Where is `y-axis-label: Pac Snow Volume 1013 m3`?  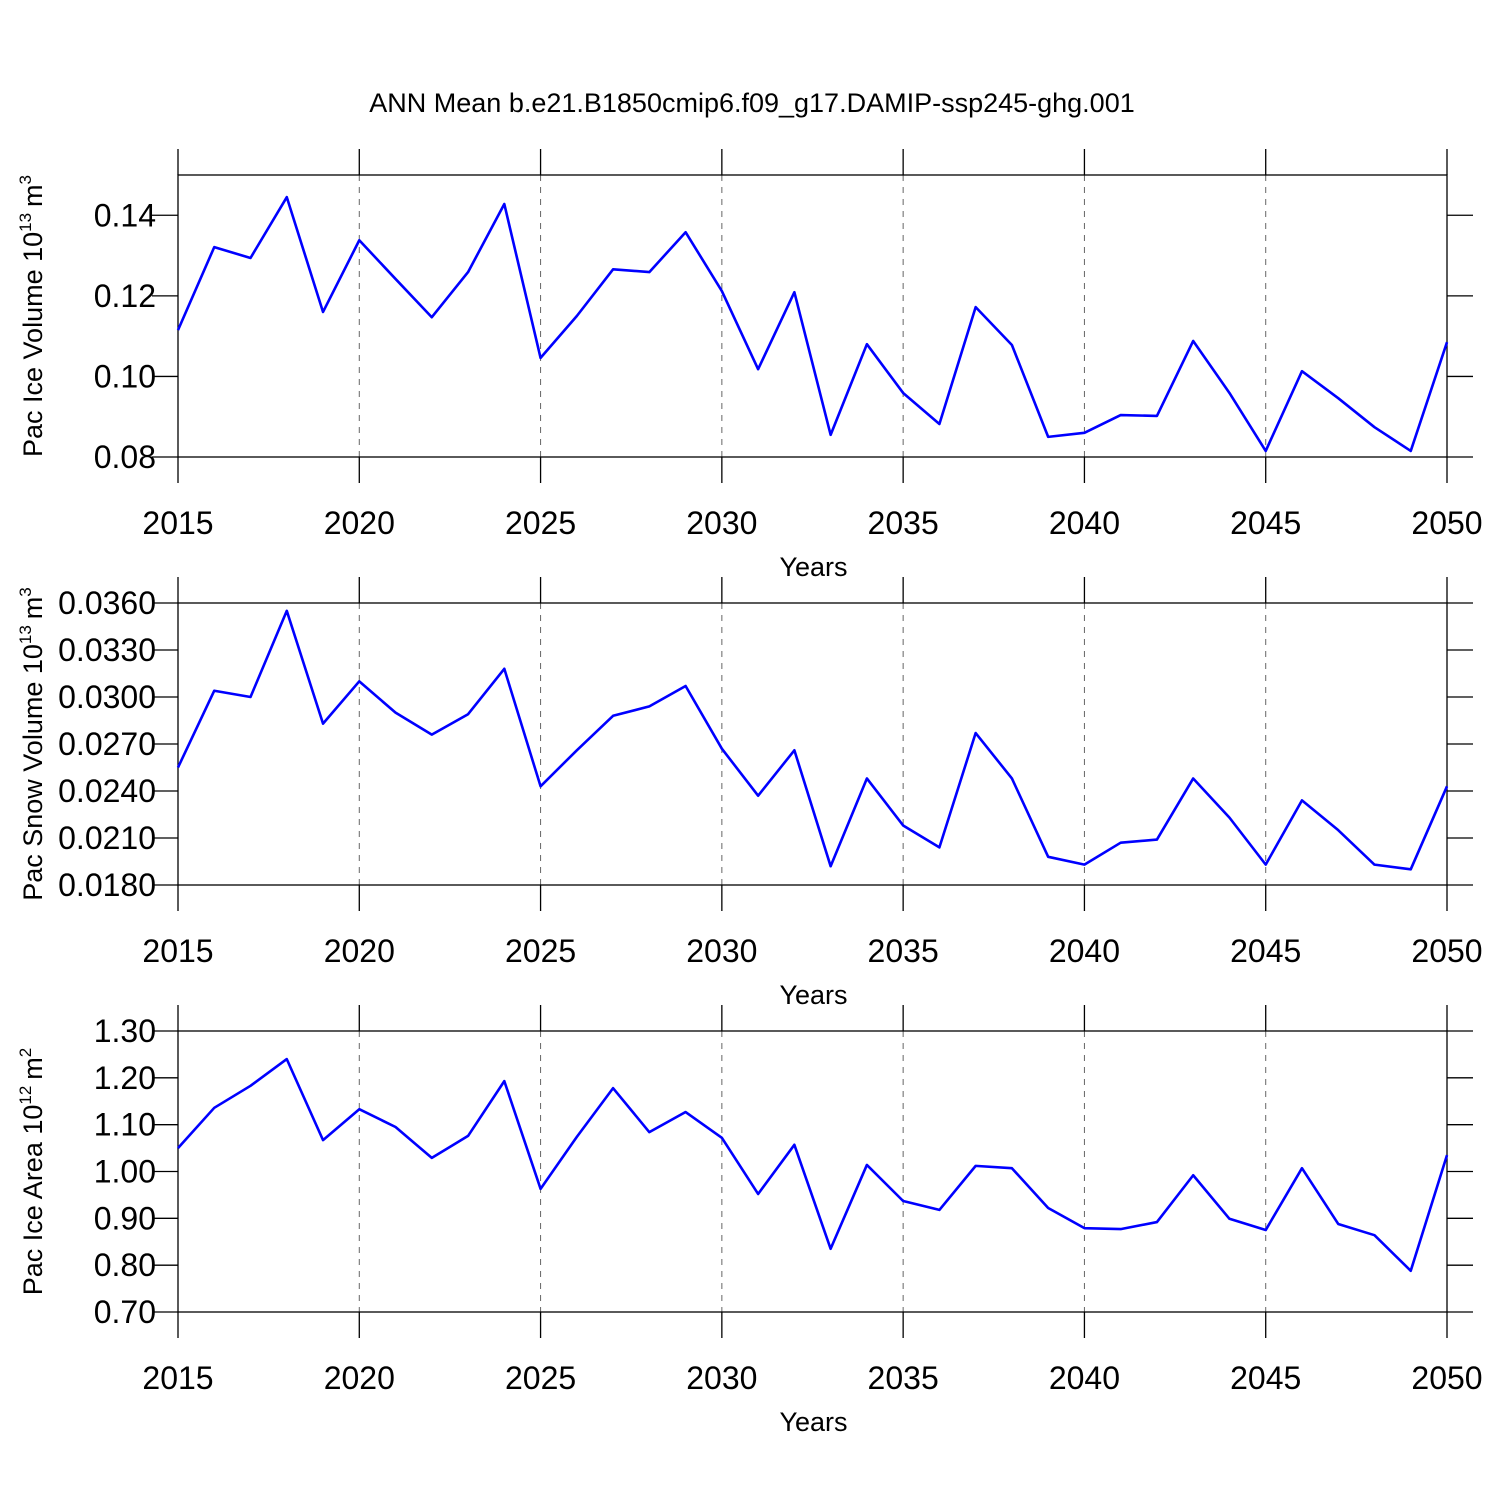 y-axis-label: Pac Snow Volume 1013 m3 is located at coordinates (32, 744).